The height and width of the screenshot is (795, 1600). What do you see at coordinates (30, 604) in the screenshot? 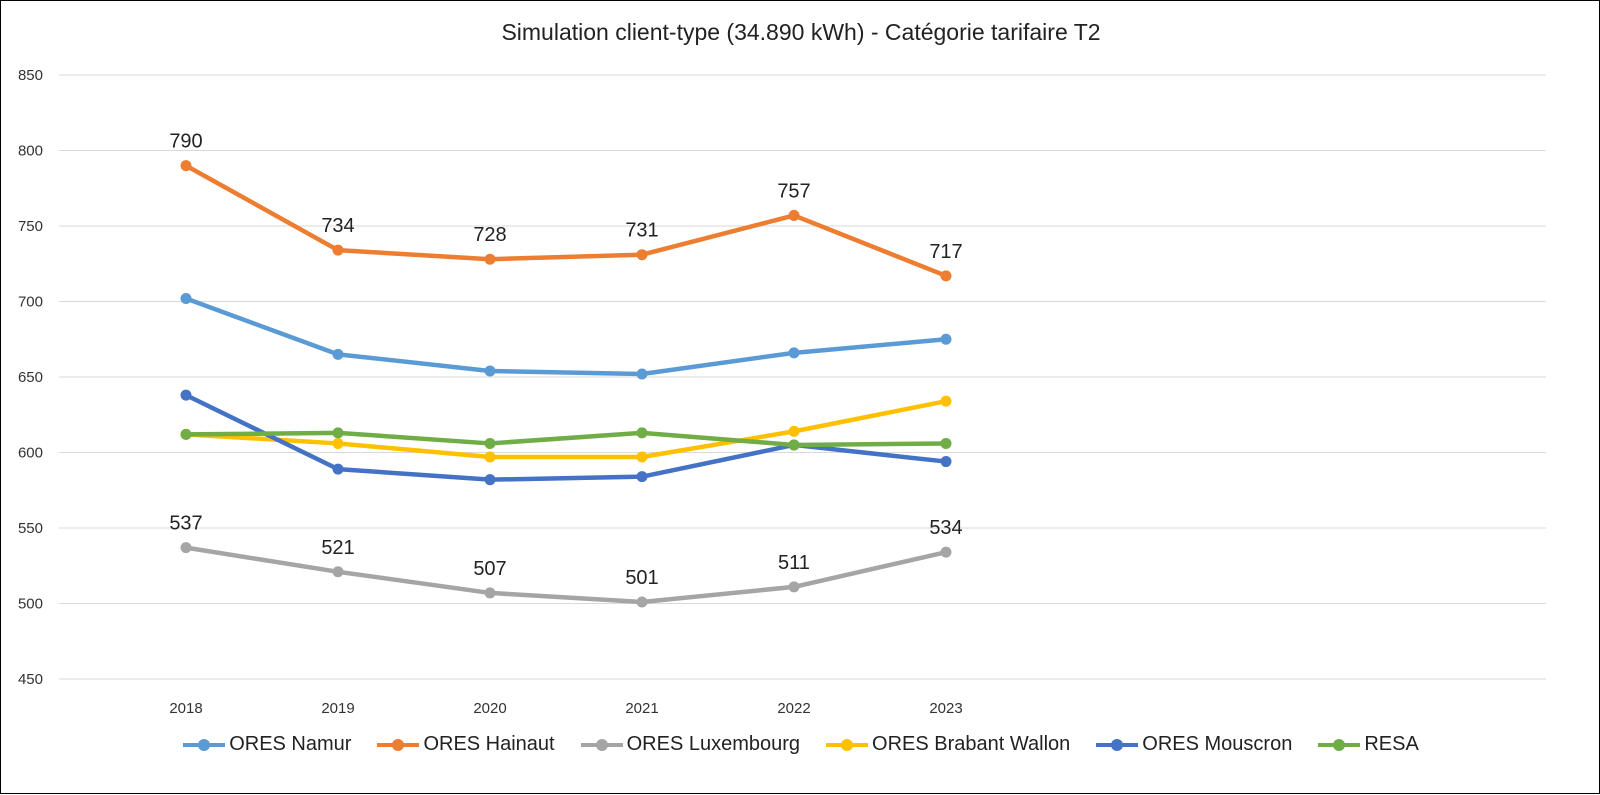
I see `y-tick-label: 500` at bounding box center [30, 604].